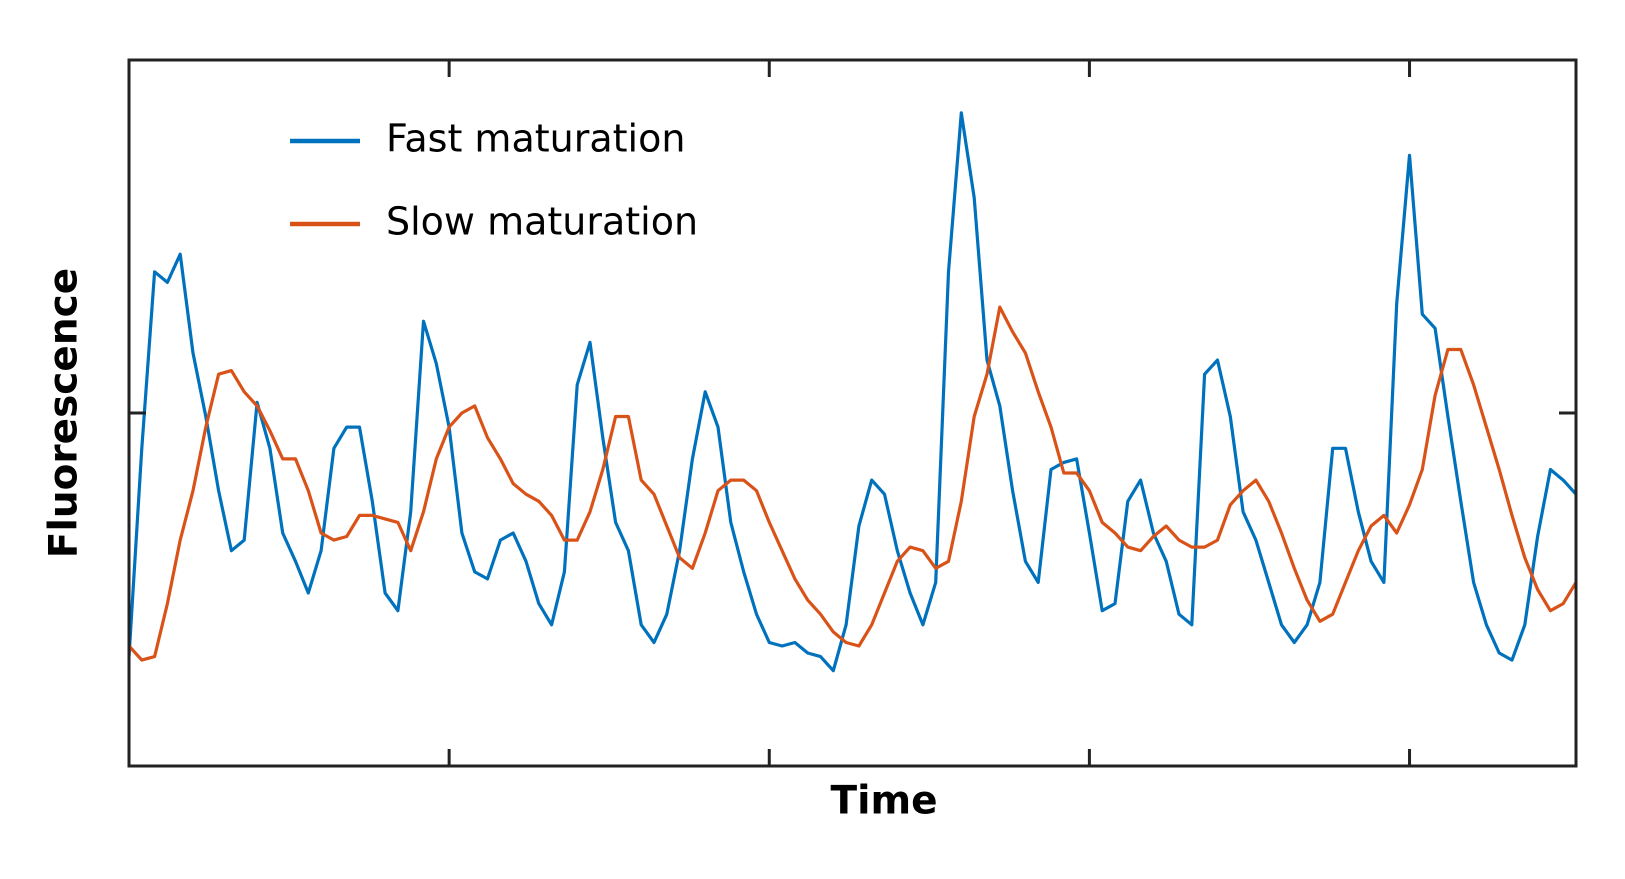 This screenshot has width=1625, height=879. I want to click on legend-label: Fast maturation, so click(535, 139).